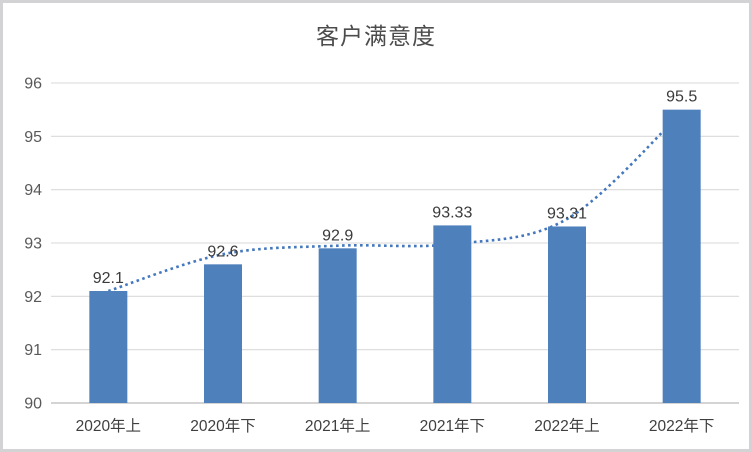 The height and width of the screenshot is (452, 752). What do you see at coordinates (33, 190) in the screenshot?
I see `y-tick-label: 94` at bounding box center [33, 190].